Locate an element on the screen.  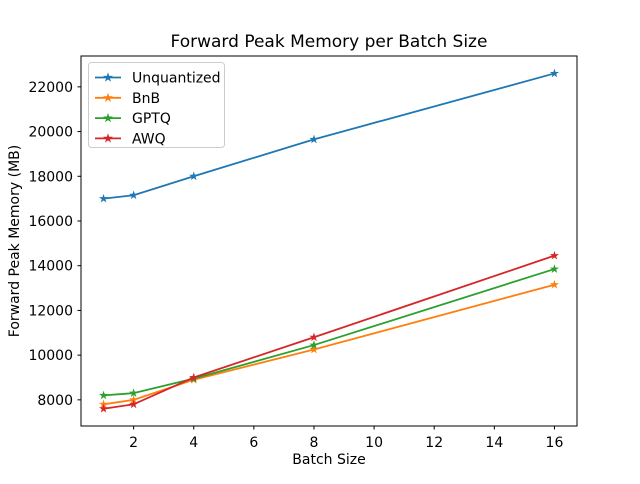
y-tick-label: 12000 is located at coordinates (50, 311).